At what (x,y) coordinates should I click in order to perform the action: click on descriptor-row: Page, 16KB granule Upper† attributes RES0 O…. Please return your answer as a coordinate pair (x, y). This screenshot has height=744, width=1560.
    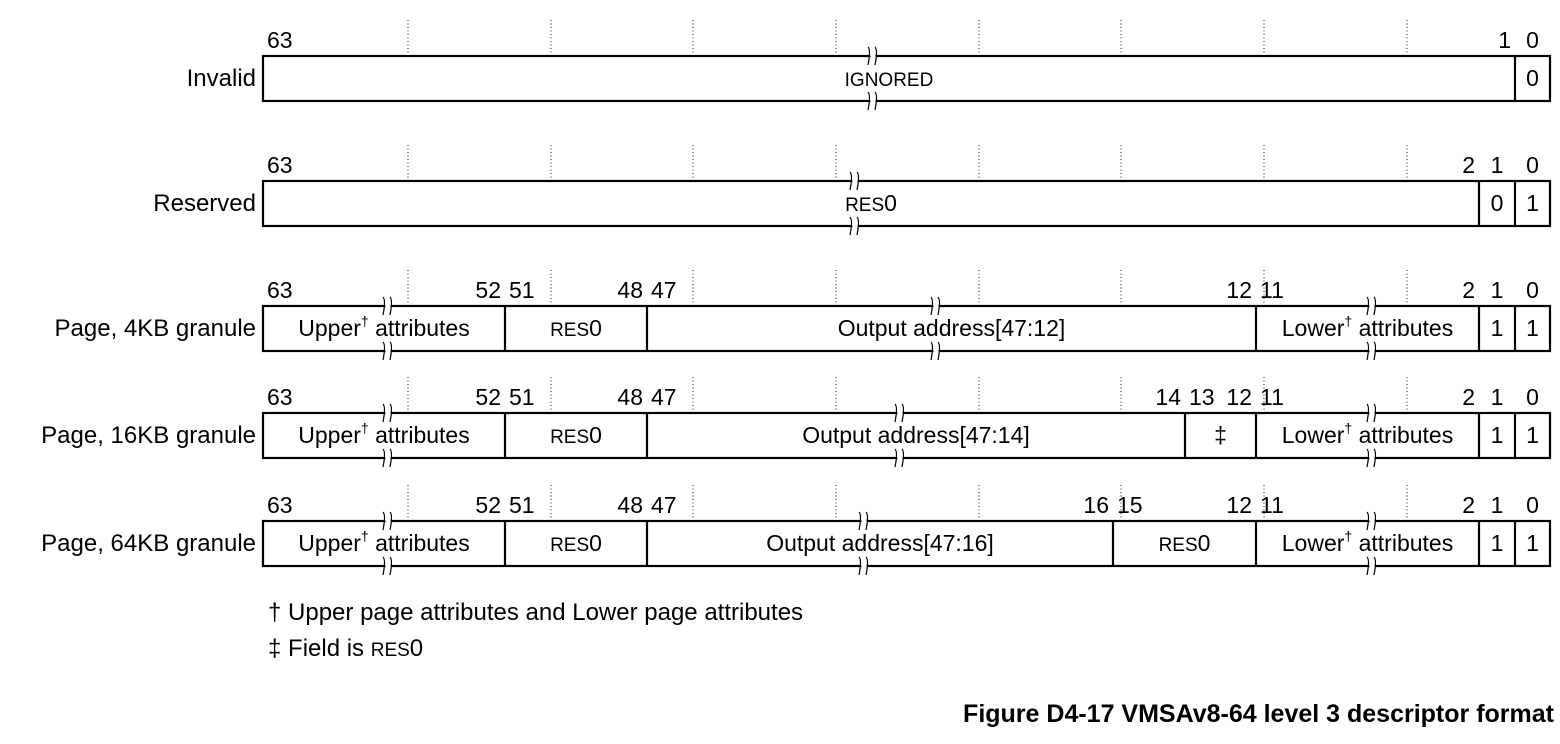
    Looking at the image, I should click on (796, 423).